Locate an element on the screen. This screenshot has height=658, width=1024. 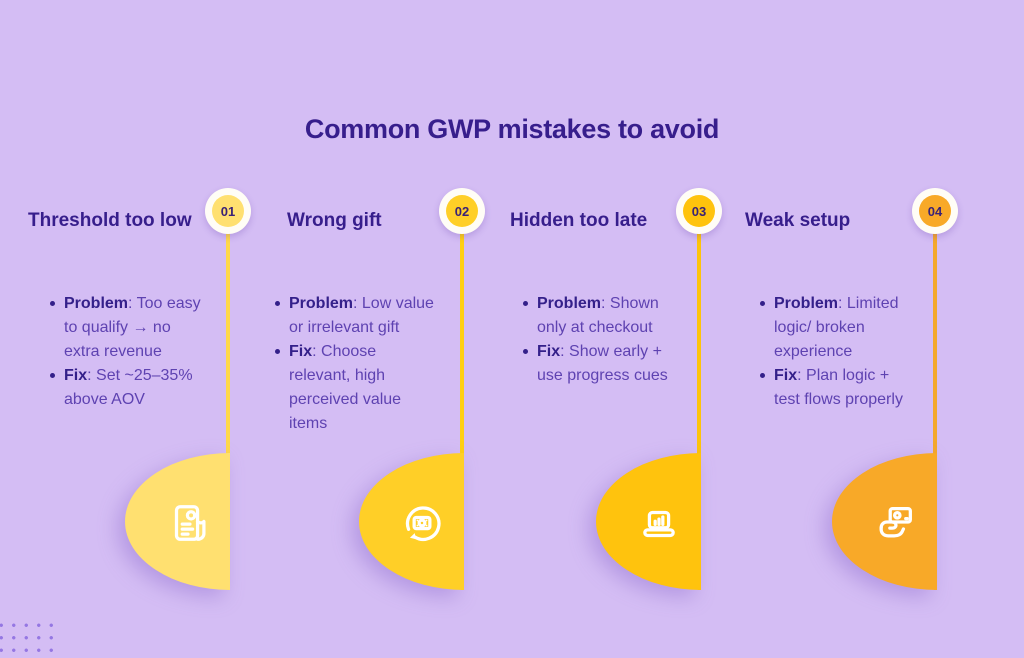
step-badge: 02 is located at coordinates (462, 211).